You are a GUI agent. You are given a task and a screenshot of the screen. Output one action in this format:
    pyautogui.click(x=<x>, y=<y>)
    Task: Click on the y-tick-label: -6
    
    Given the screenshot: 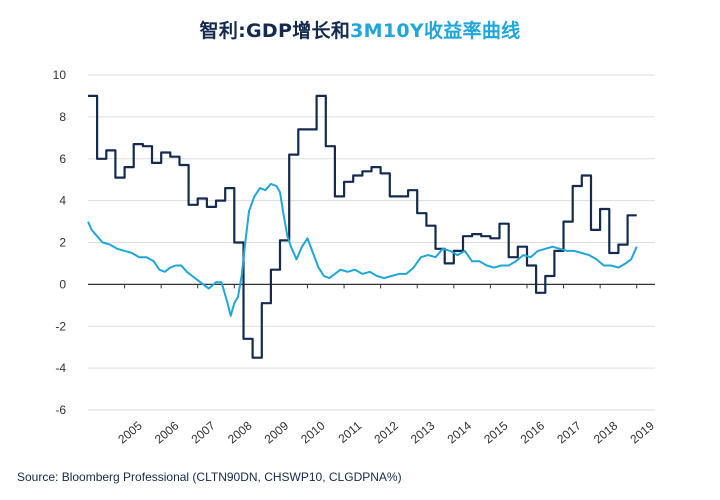 What is the action you would take?
    pyautogui.click(x=60, y=410)
    